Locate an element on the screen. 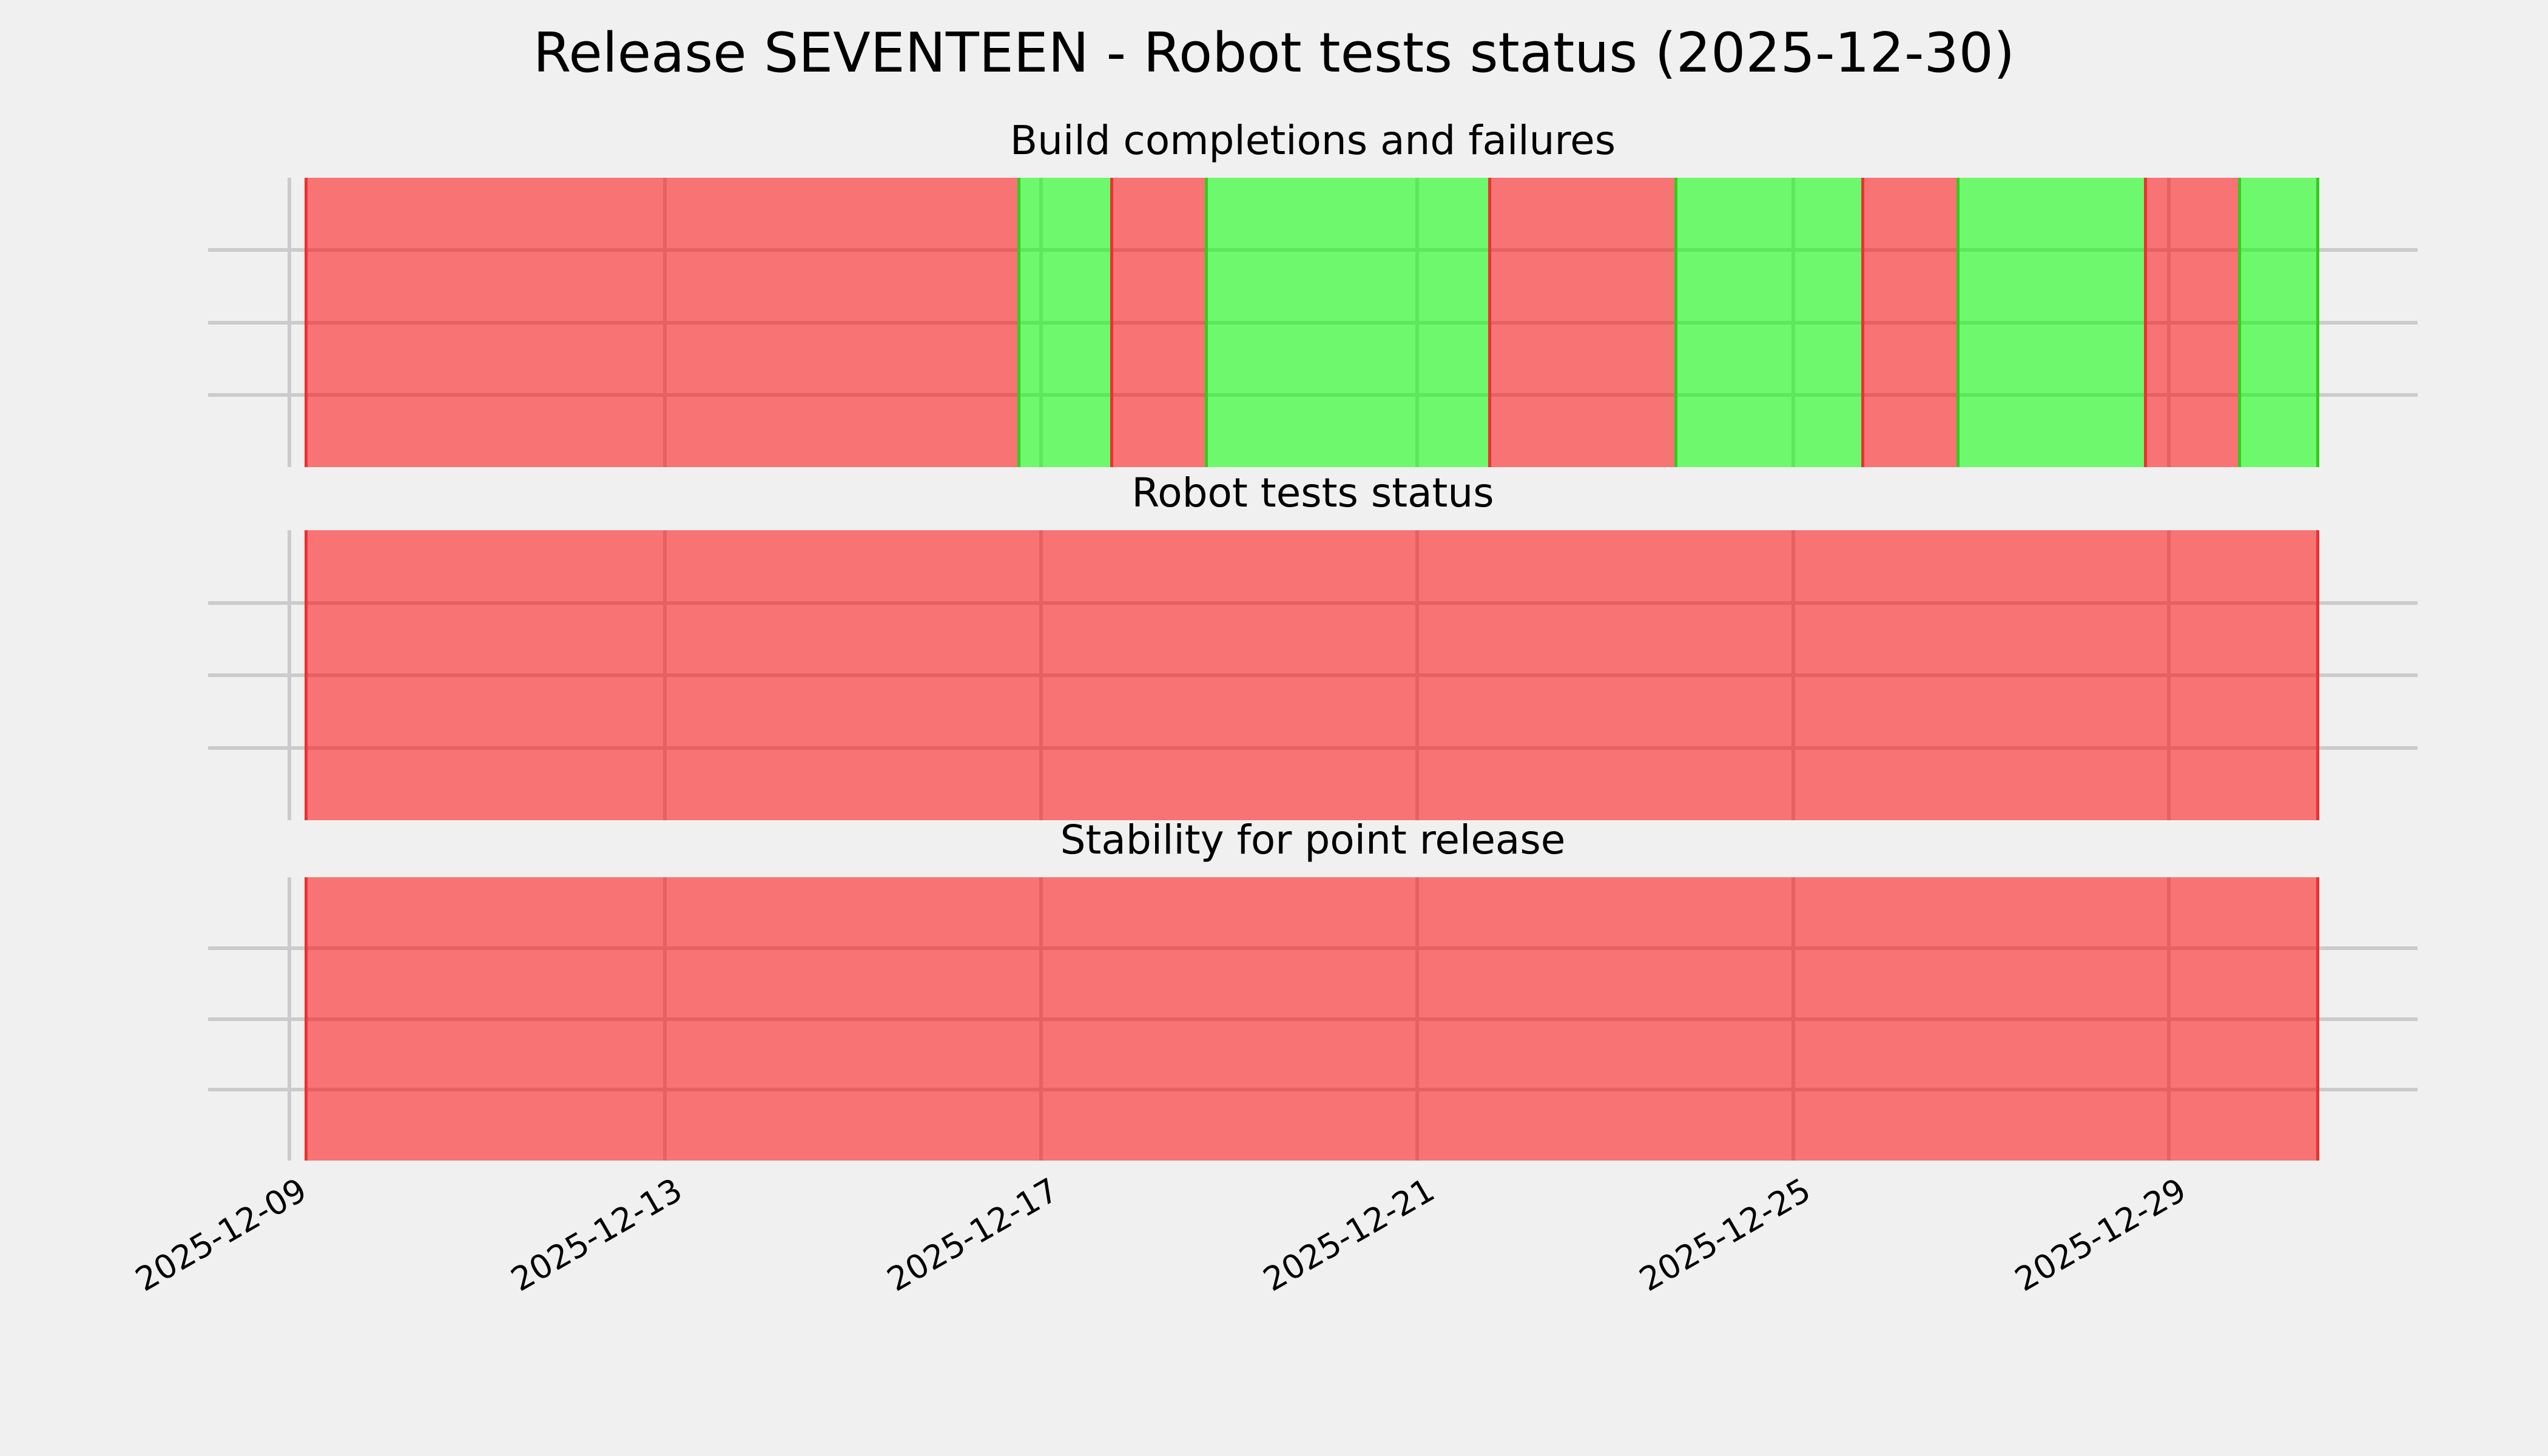 The height and width of the screenshot is (1456, 2548). subplot-title-stability-point-release: Stability for point release is located at coordinates (1313, 840).